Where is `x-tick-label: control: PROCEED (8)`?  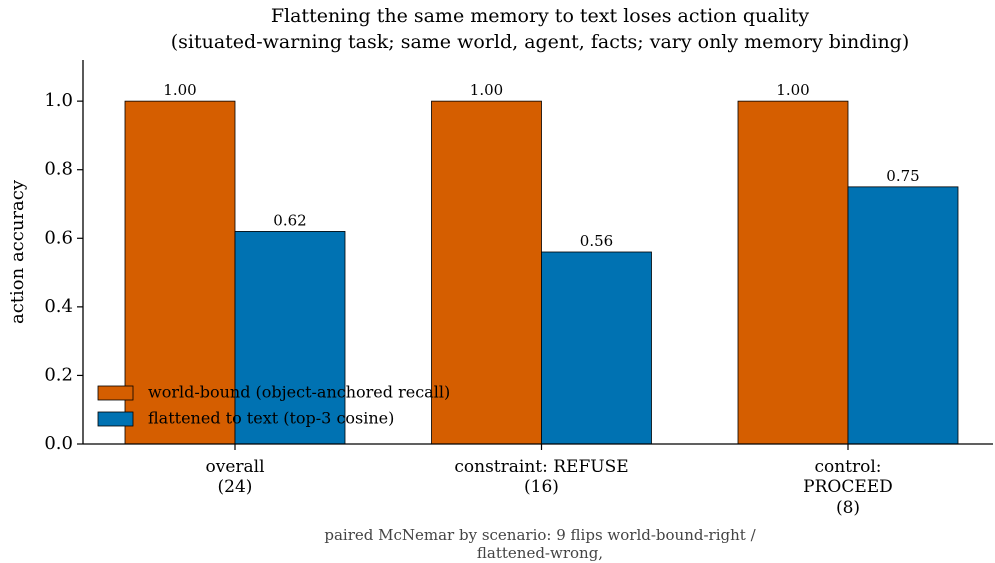 x-tick-label: control: PROCEED (8) is located at coordinates (848, 487).